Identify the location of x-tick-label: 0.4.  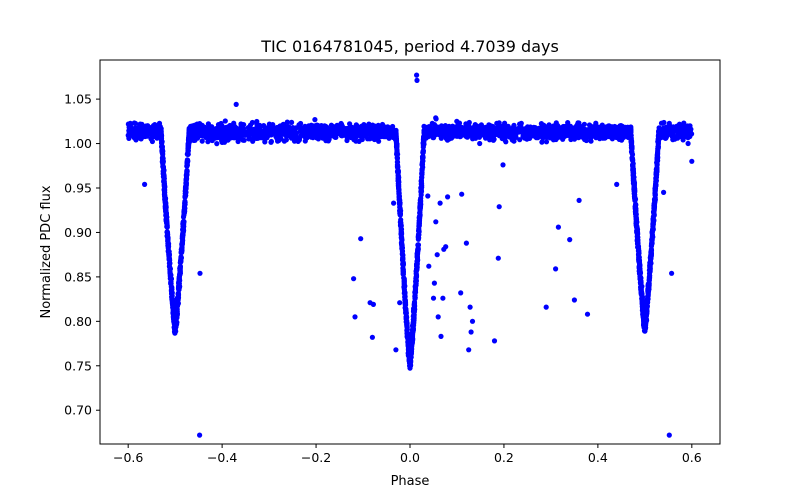
(598, 457).